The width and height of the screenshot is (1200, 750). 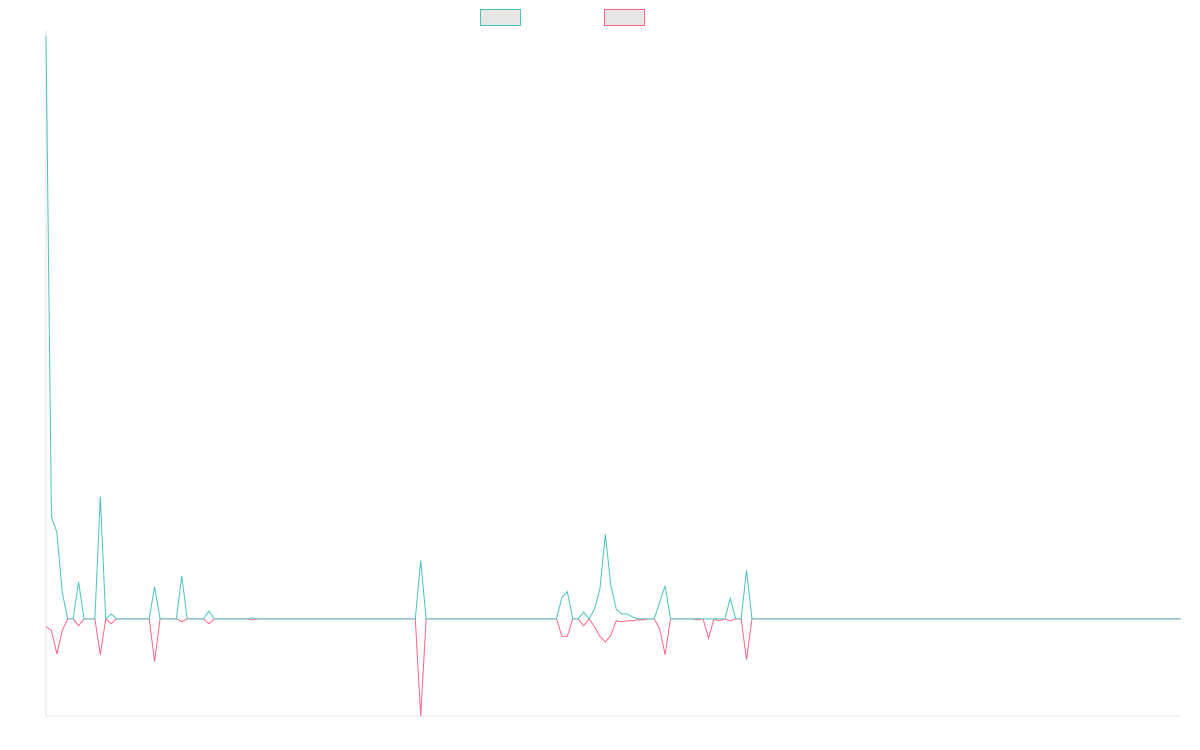 I want to click on legend, so click(x=562, y=17).